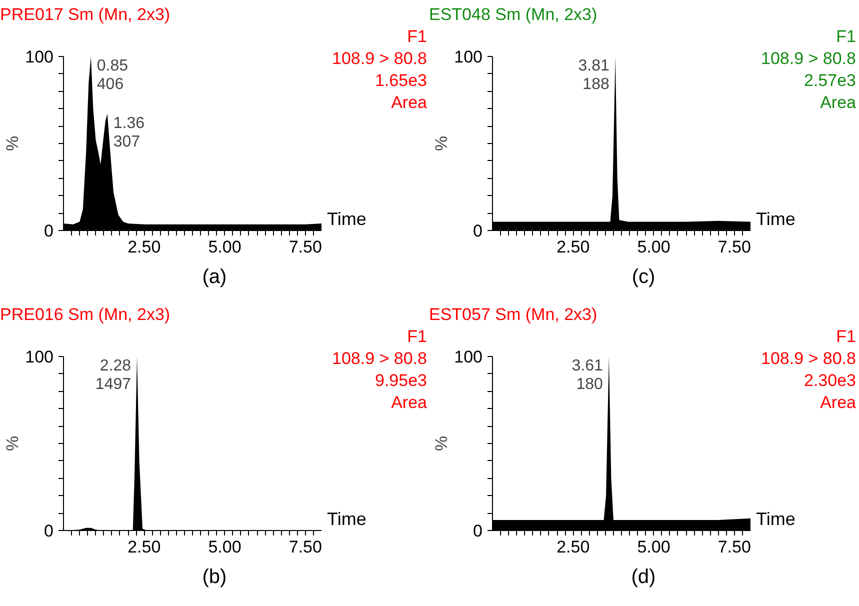 The height and width of the screenshot is (606, 859). I want to click on annotation: 3.81 188, so click(594, 76).